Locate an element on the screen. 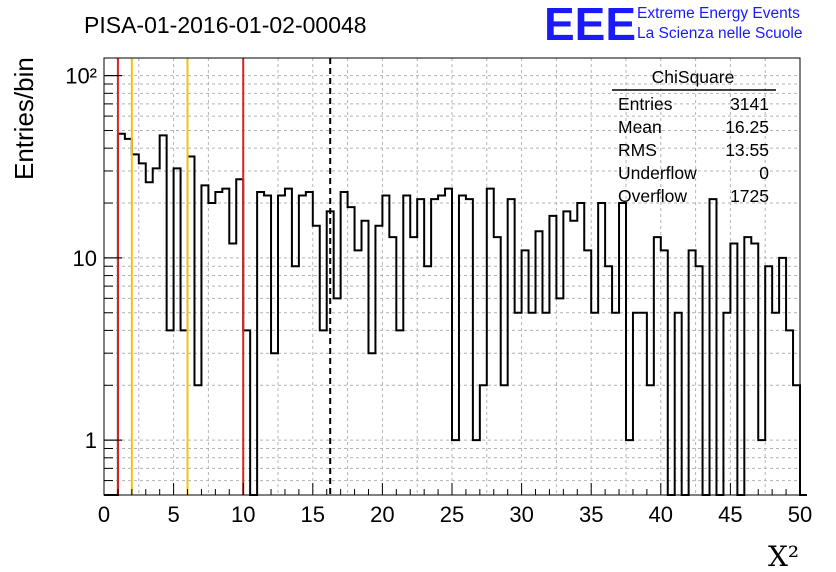  y-tick-labels: 1 10 10² is located at coordinates (81, 258).